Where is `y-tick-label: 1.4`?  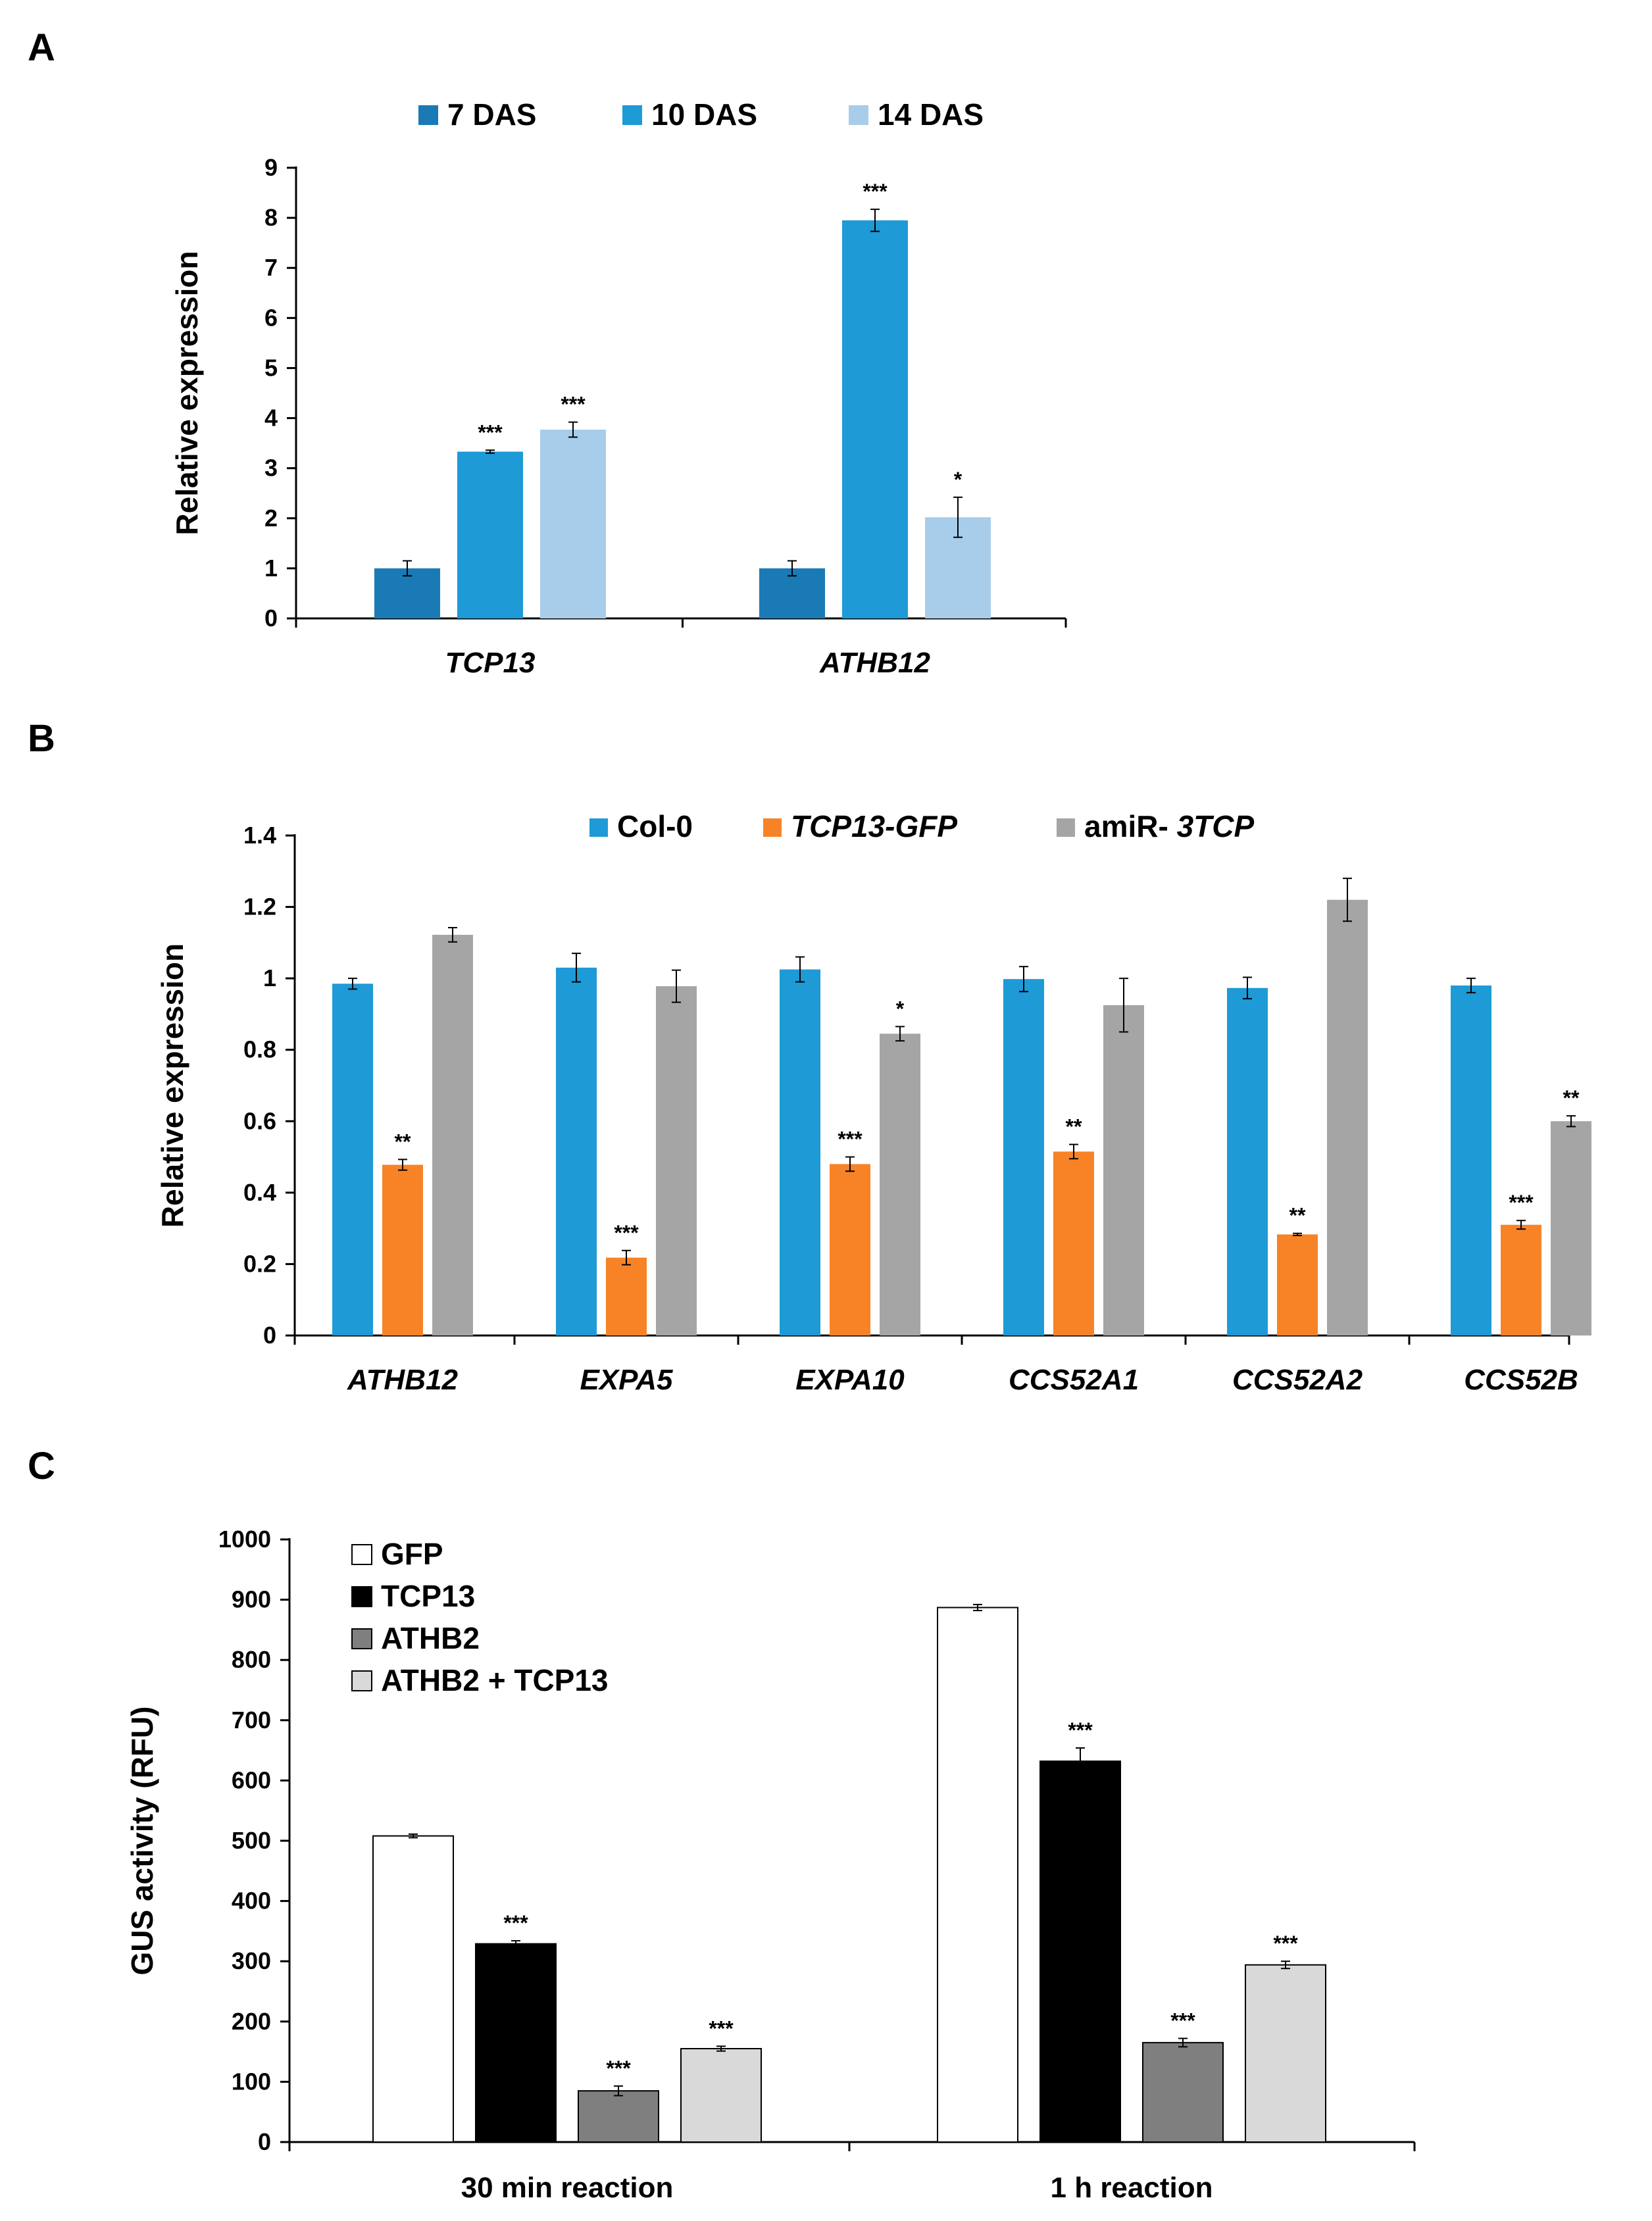
y-tick-label: 1.4 is located at coordinates (259, 835).